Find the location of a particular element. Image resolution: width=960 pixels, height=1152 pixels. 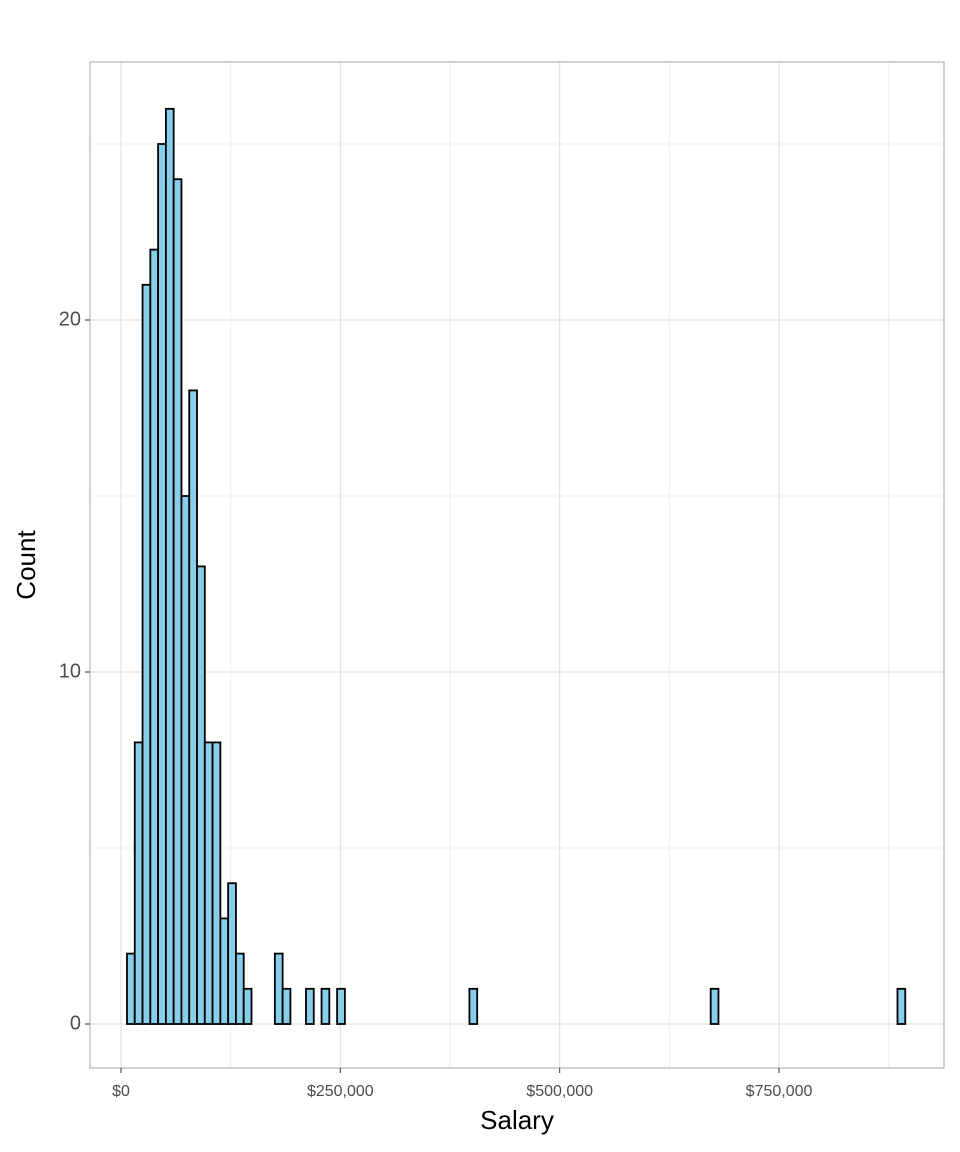

x-tick-label: $0 is located at coordinates (121, 1091).